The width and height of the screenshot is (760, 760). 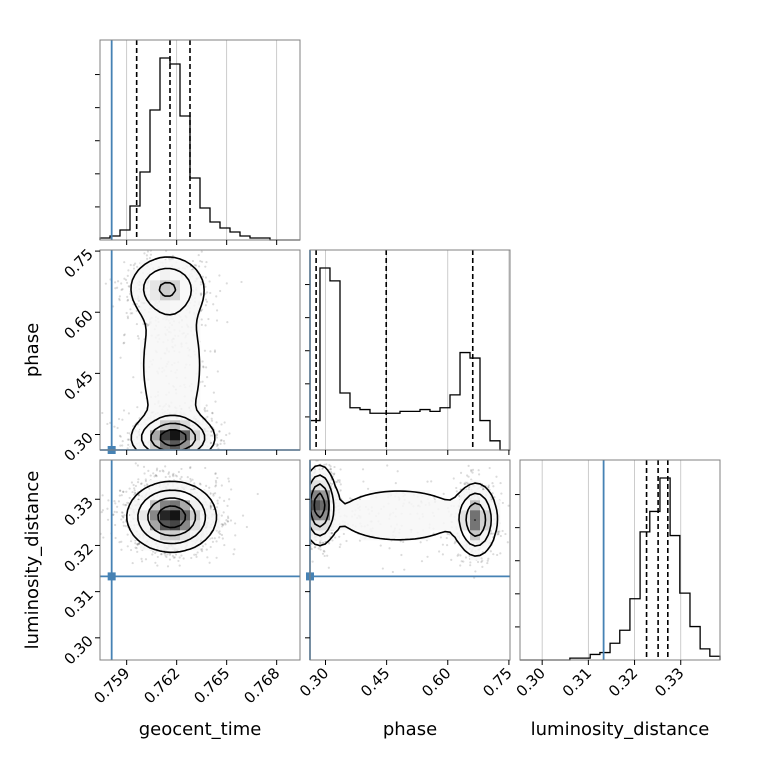 What do you see at coordinates (620, 569) in the screenshot?
I see `histogram-luminosity_distance` at bounding box center [620, 569].